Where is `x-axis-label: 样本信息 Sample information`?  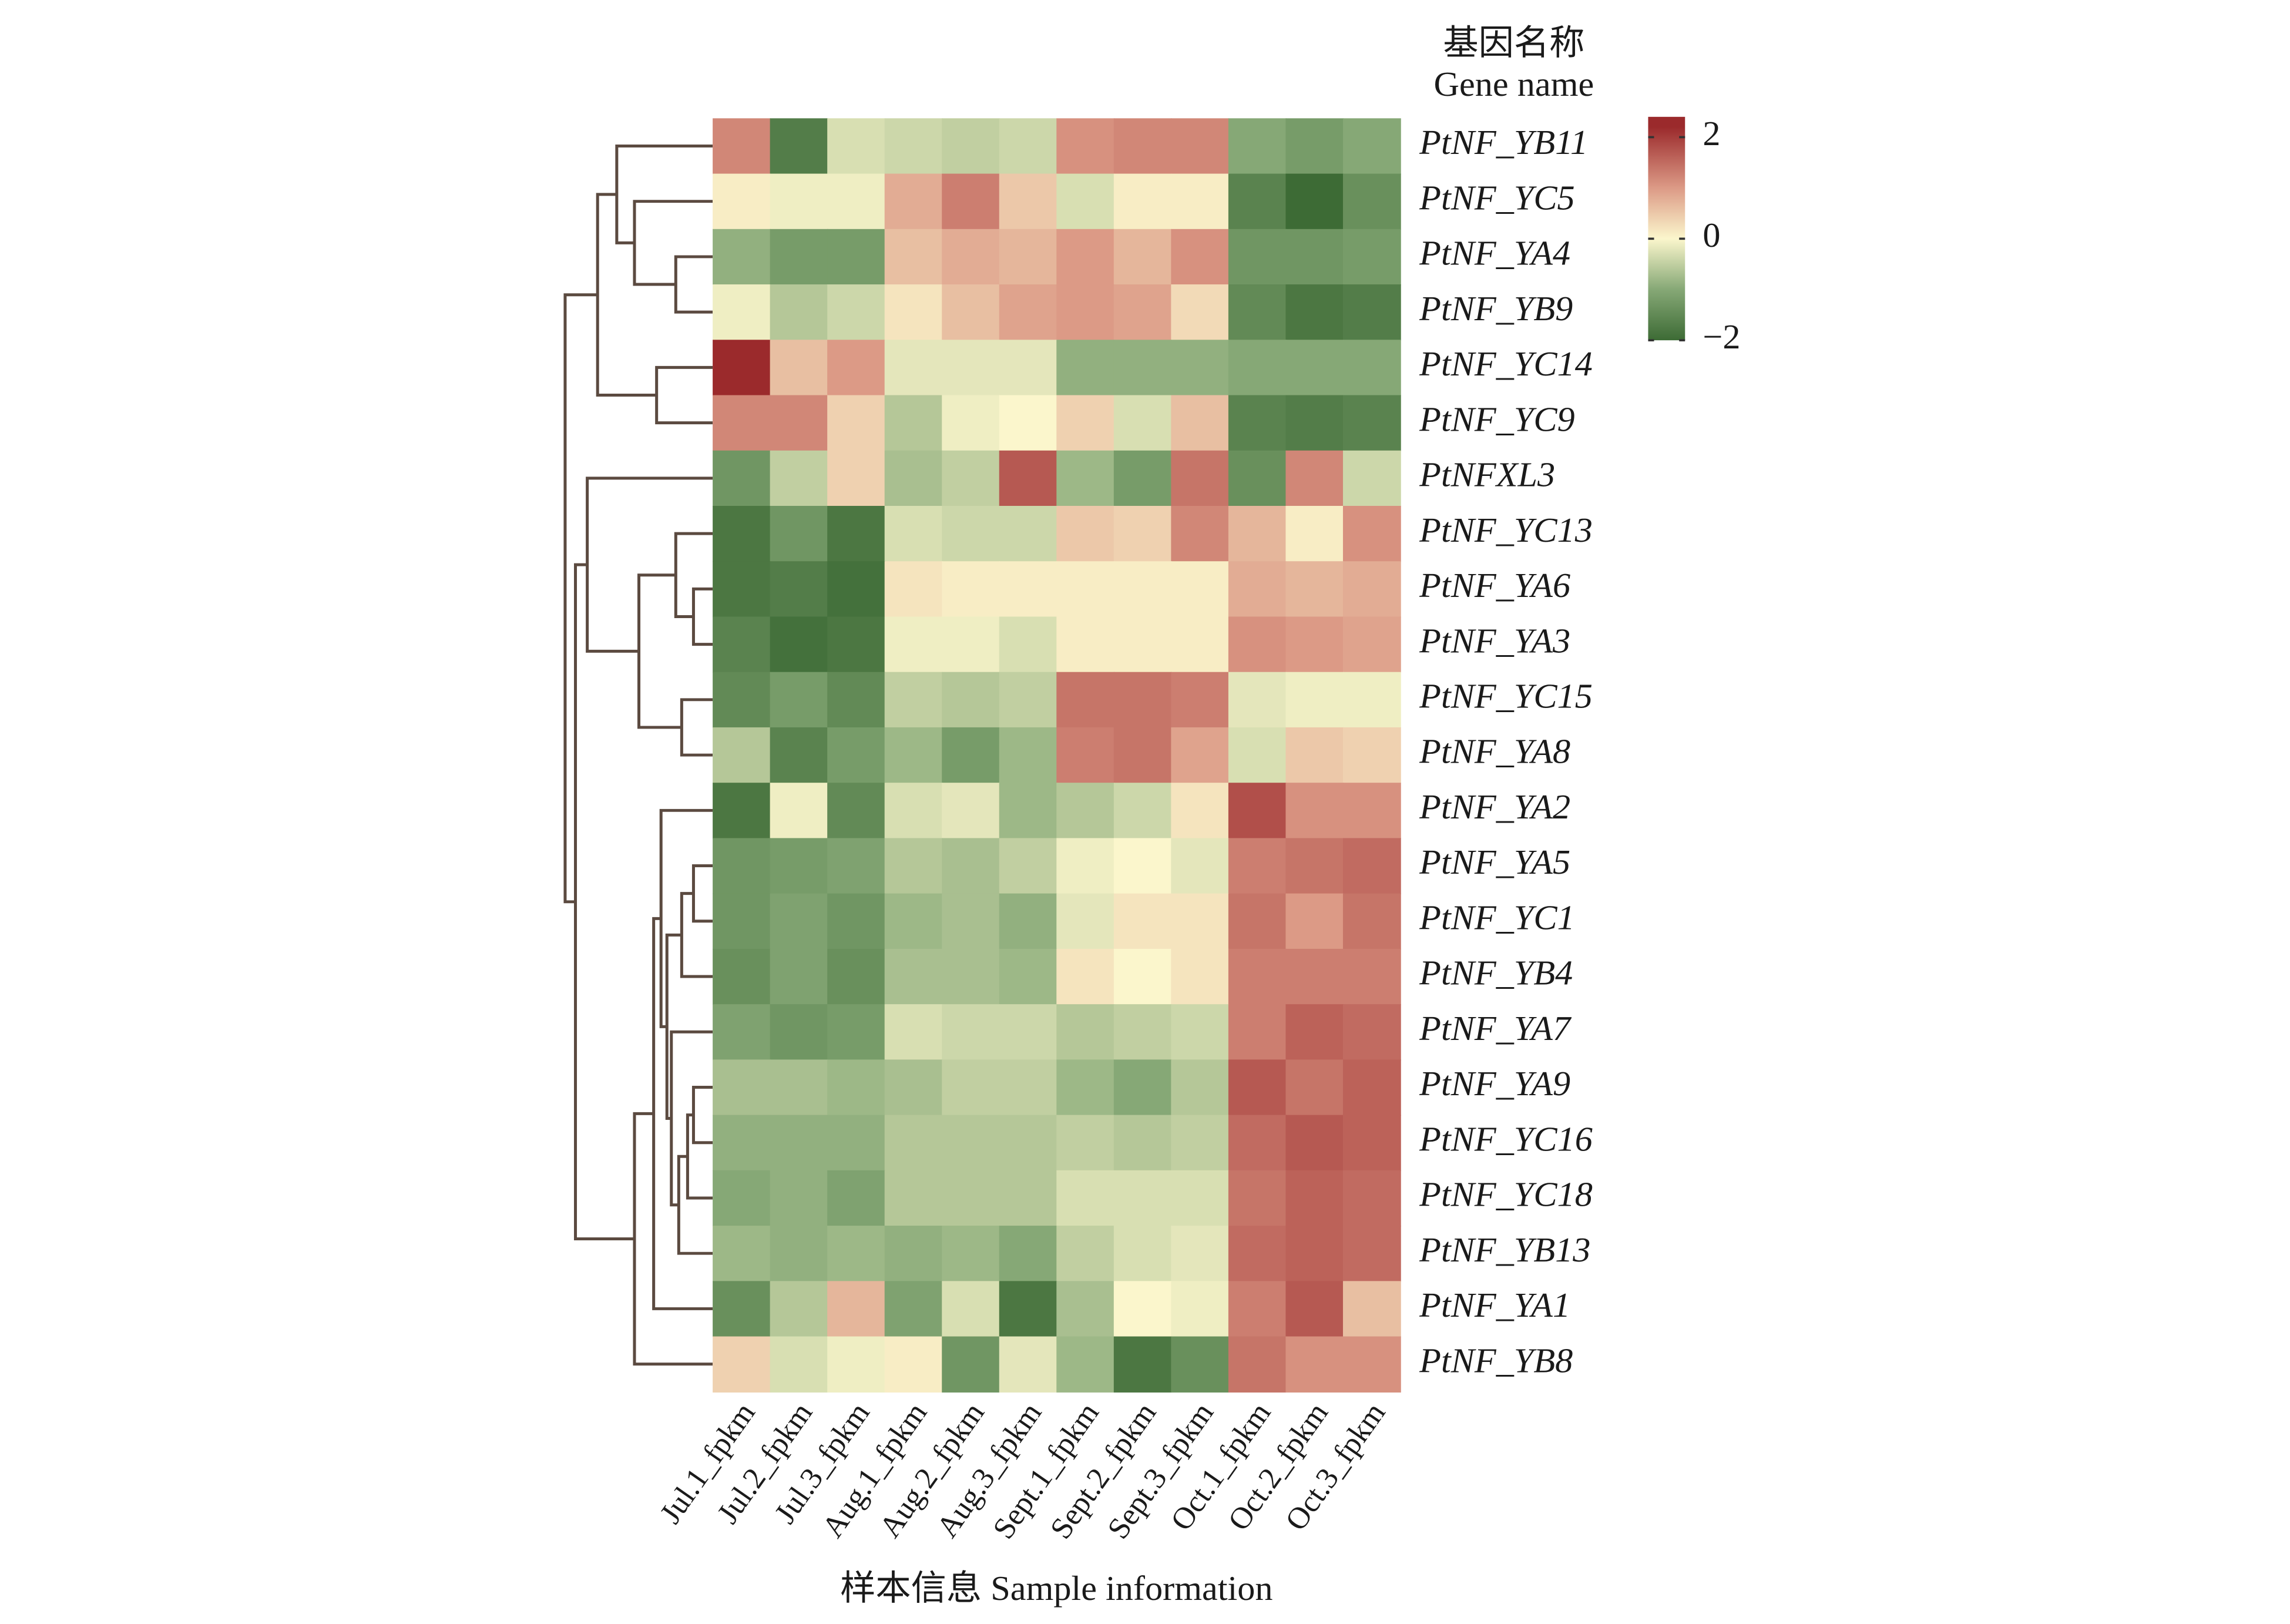
x-axis-label: 样本信息 Sample information is located at coordinates (1056, 1588).